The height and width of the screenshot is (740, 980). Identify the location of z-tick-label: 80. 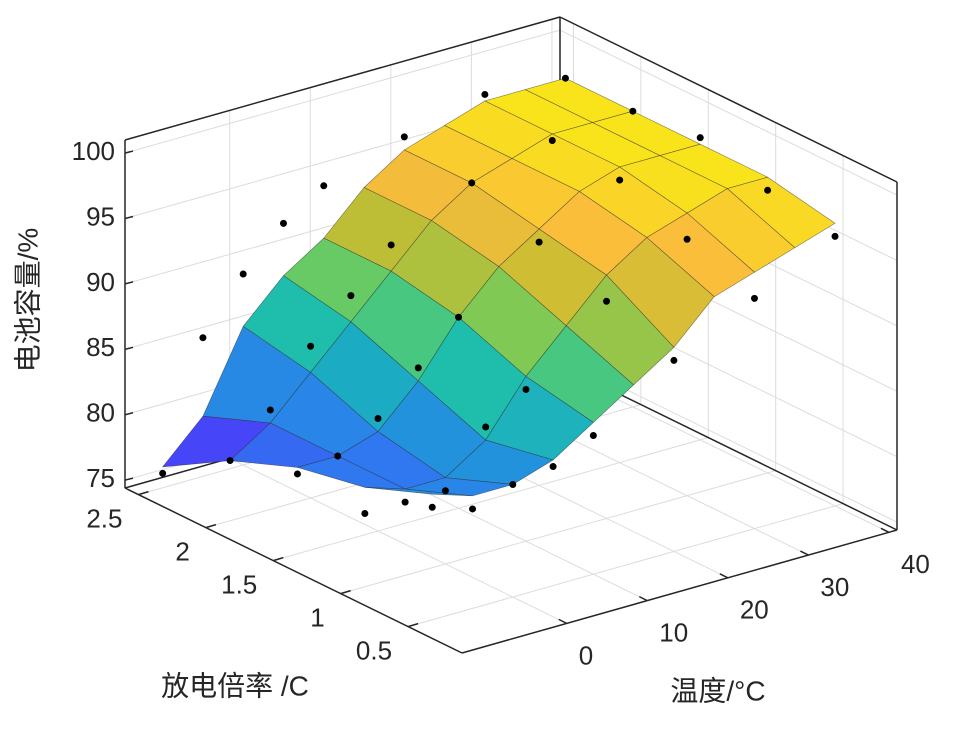
(100, 413).